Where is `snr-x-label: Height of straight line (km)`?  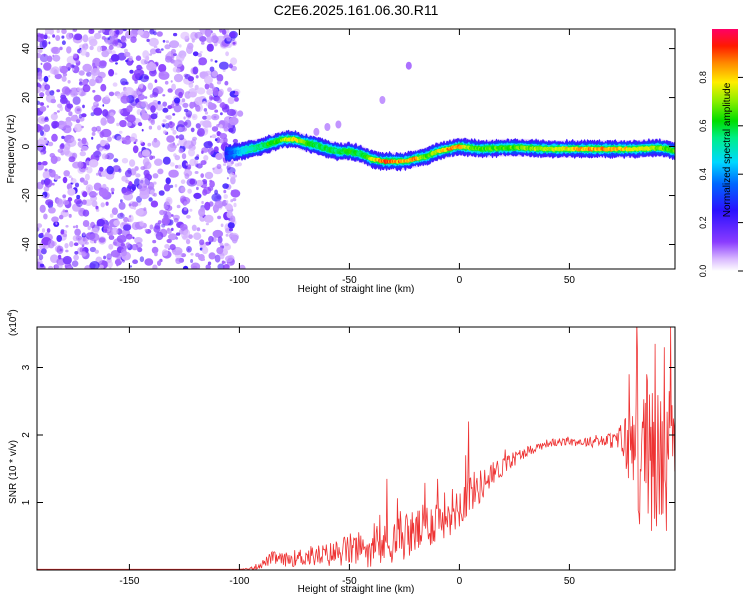 snr-x-label: Height of straight line (km) is located at coordinates (356, 589).